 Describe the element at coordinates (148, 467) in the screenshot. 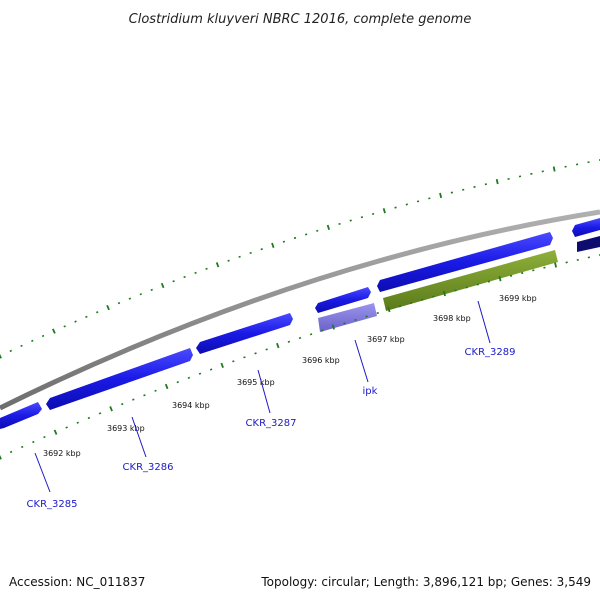

I see `gene-label-ckr-3286: CKR_3286` at that location.